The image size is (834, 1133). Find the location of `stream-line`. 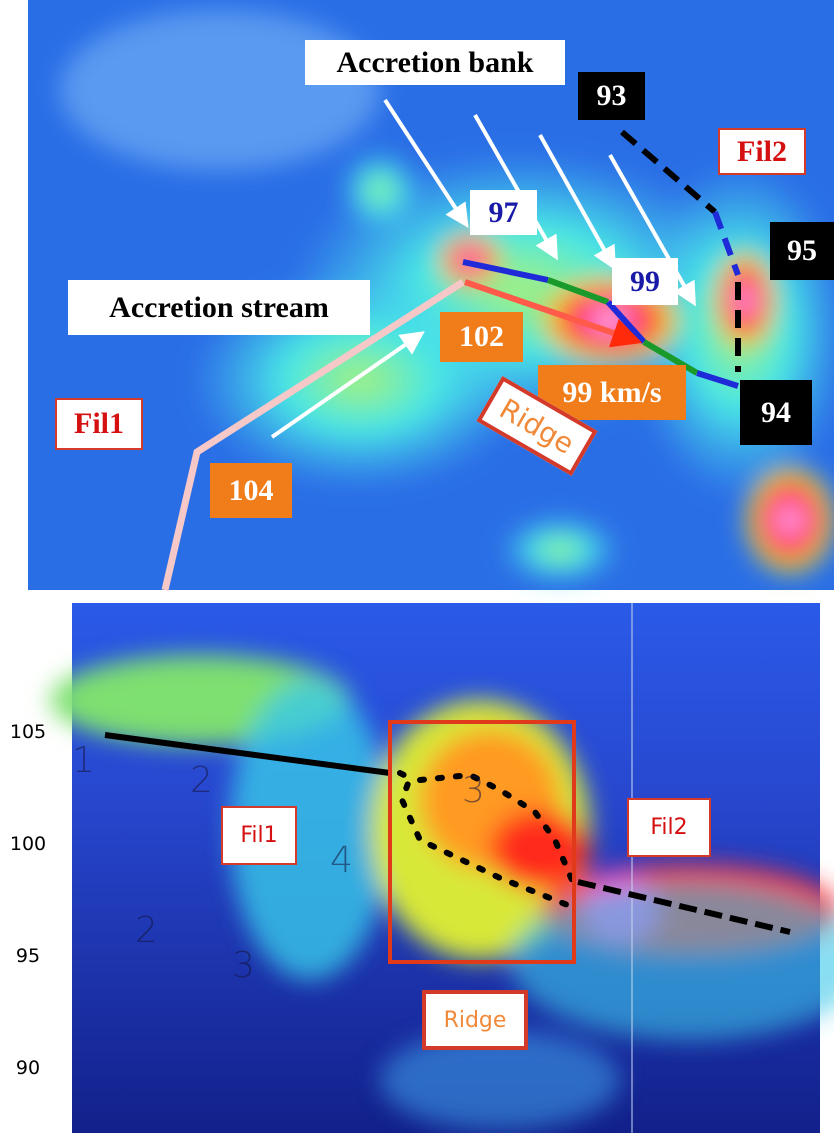

stream-line is located at coordinates (313, 435).